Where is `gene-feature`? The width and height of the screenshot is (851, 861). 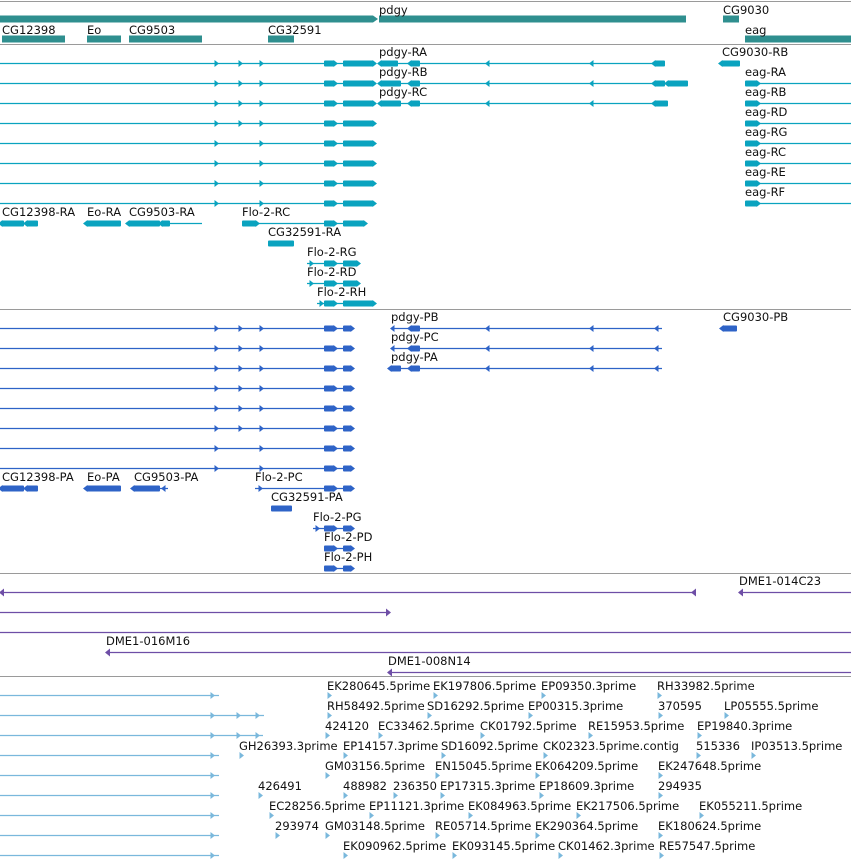 gene-feature is located at coordinates (189, 19).